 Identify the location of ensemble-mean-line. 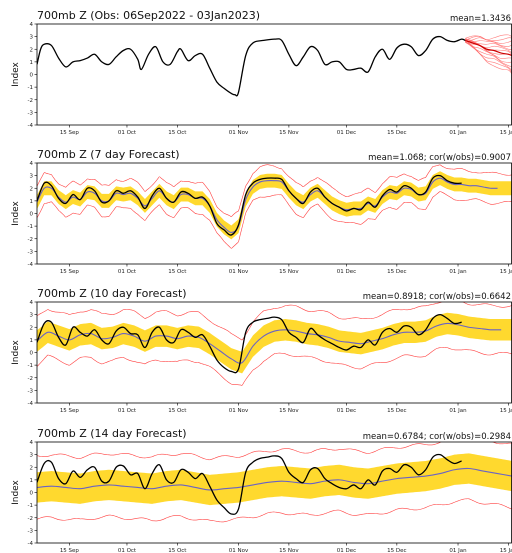
(274, 479).